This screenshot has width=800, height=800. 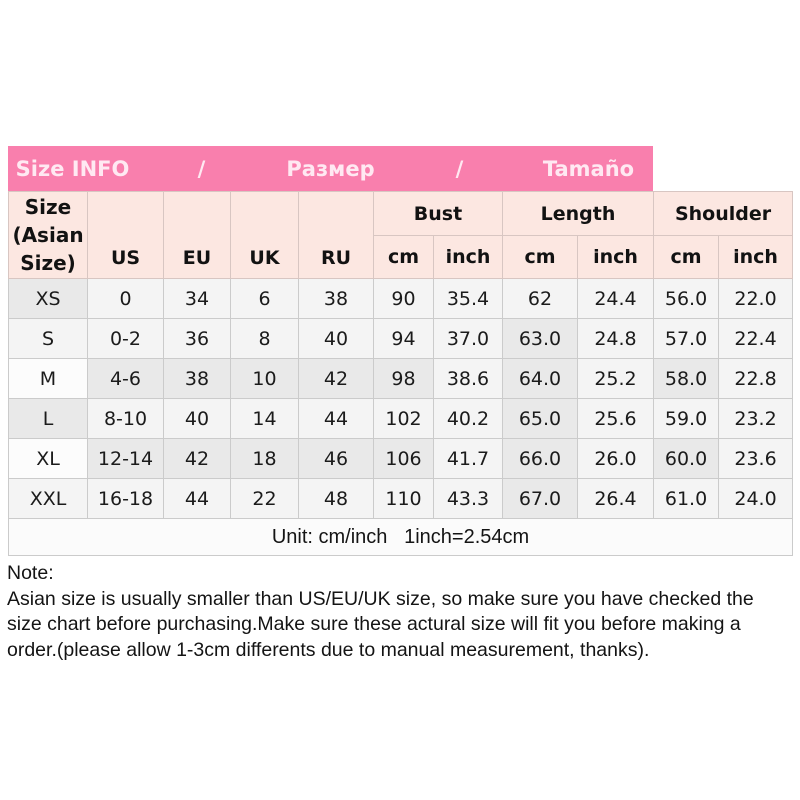 I want to click on banner-blank-area, so click(x=722, y=168).